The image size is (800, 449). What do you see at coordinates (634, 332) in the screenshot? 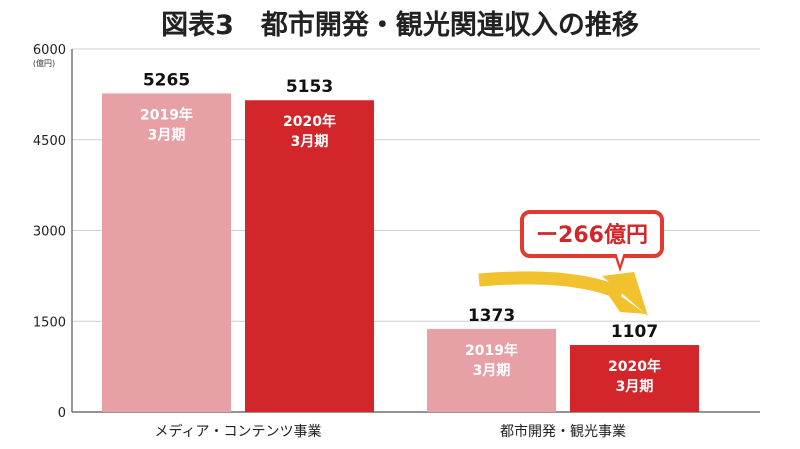
I see `bar-value-label: 1107` at bounding box center [634, 332].